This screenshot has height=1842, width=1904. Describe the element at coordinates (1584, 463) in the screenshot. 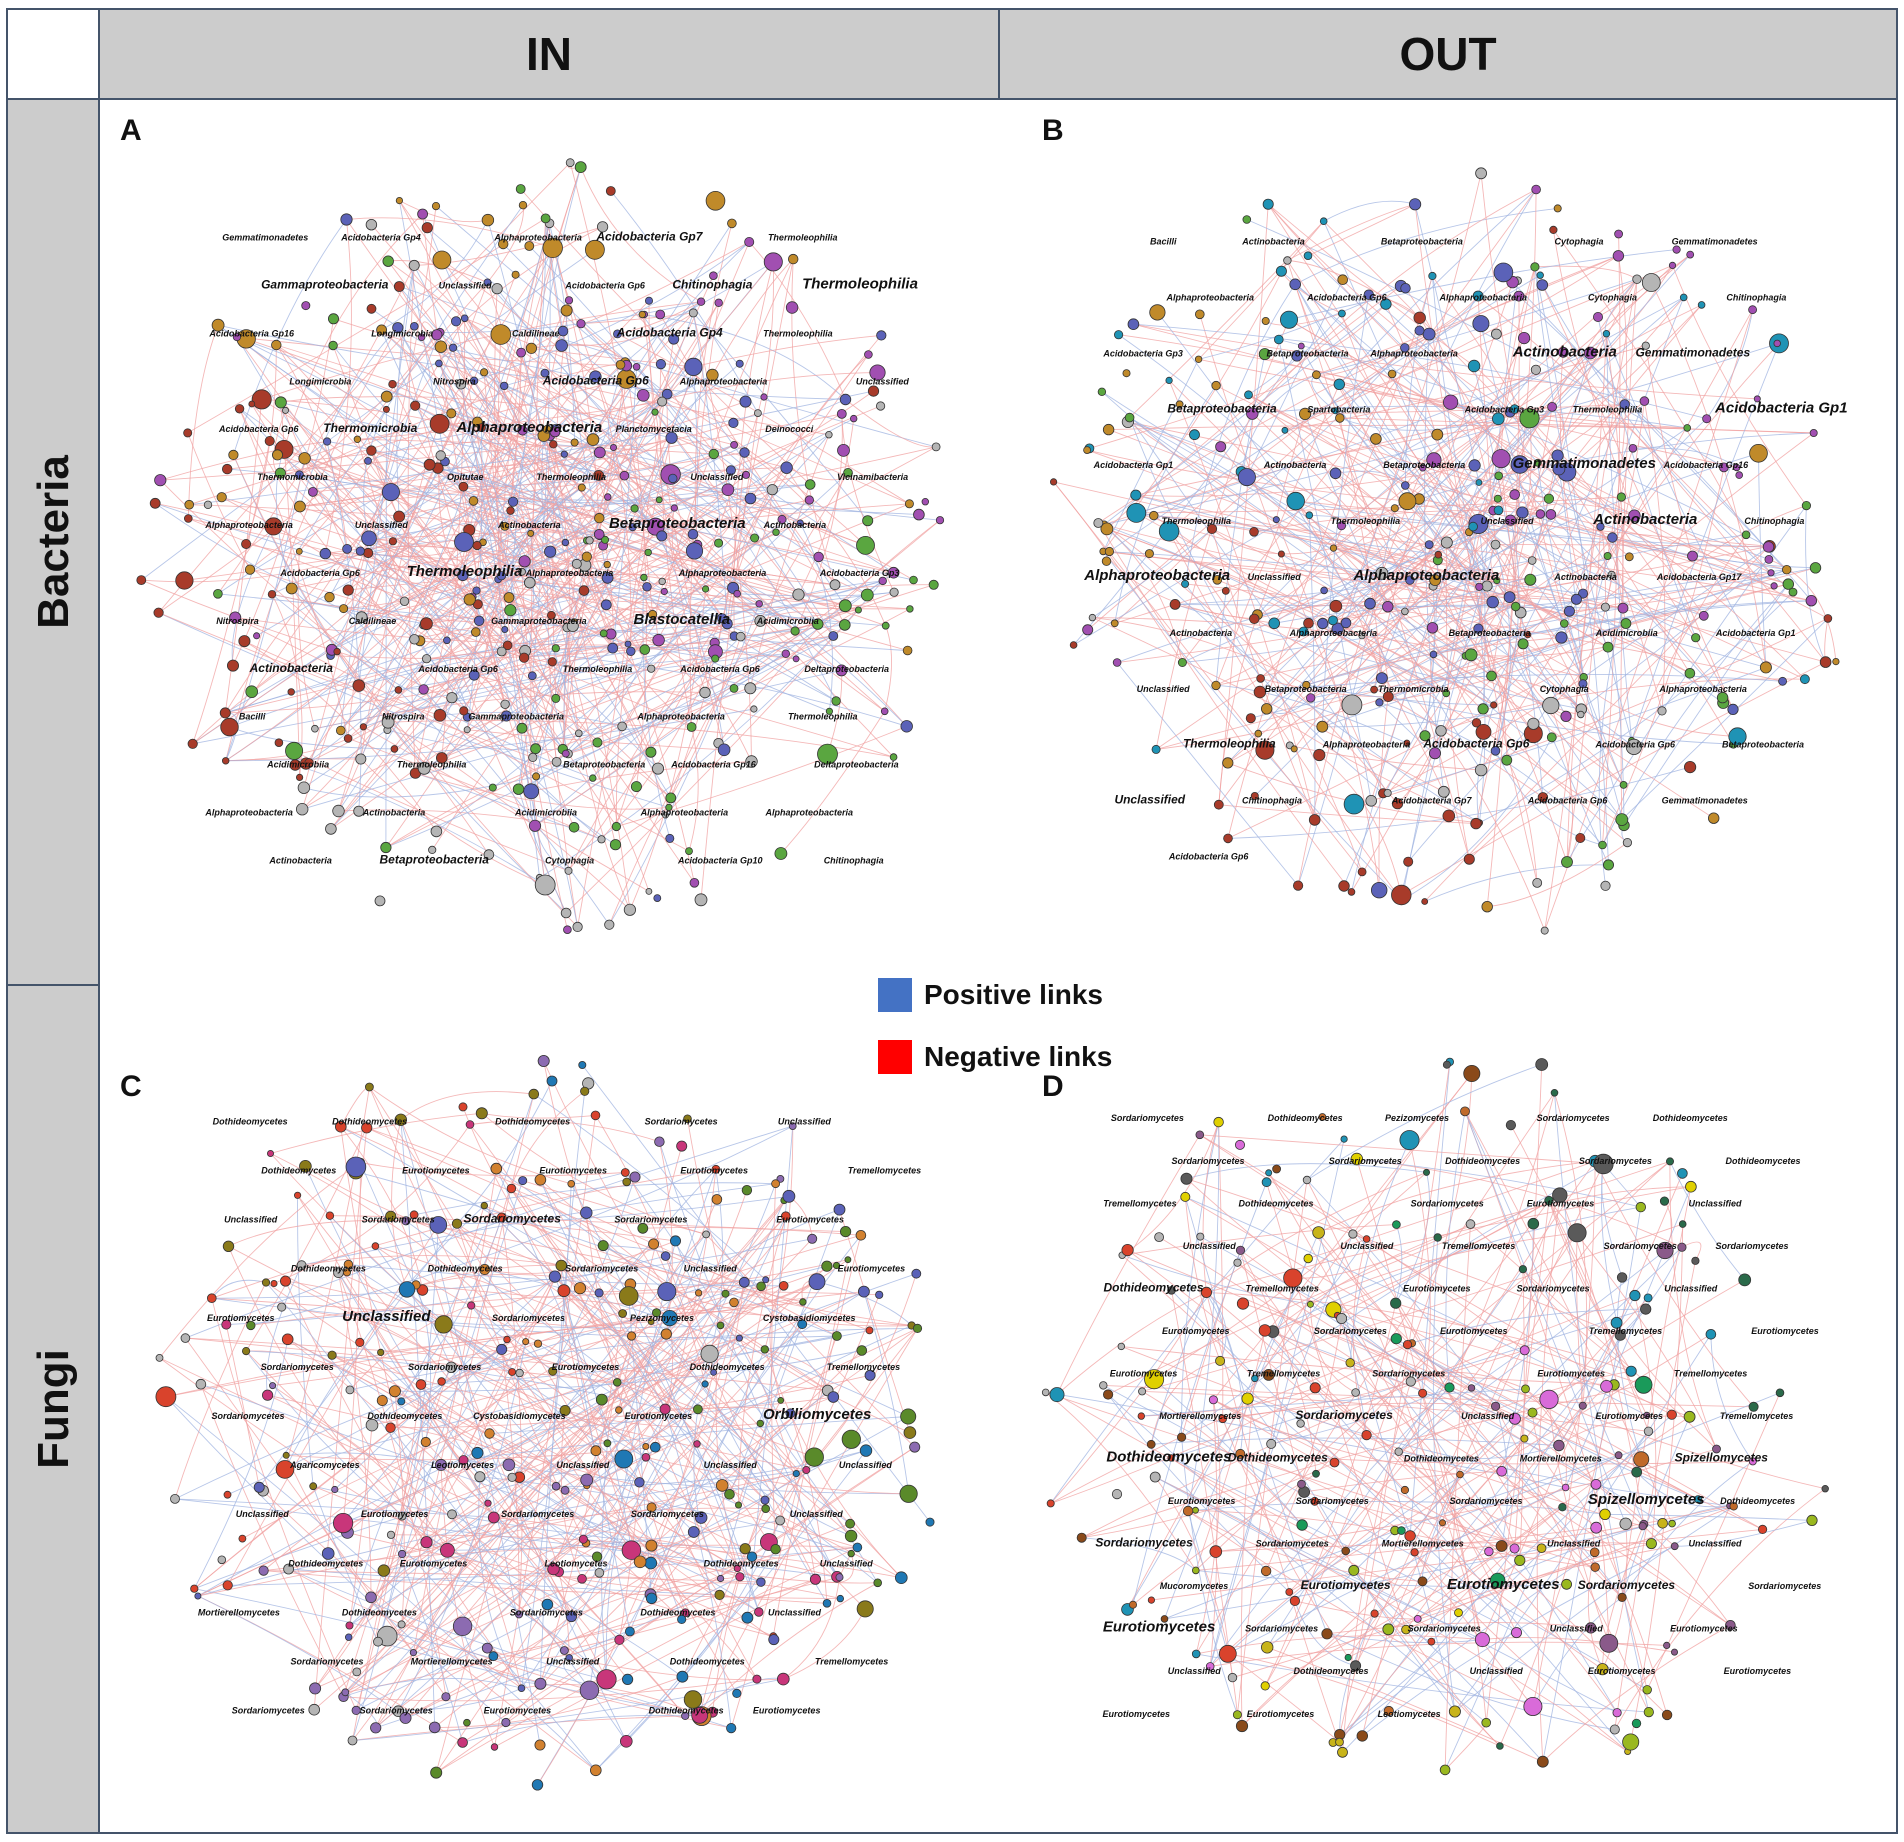

I see `node-label: Gemmatimonadetes` at that location.